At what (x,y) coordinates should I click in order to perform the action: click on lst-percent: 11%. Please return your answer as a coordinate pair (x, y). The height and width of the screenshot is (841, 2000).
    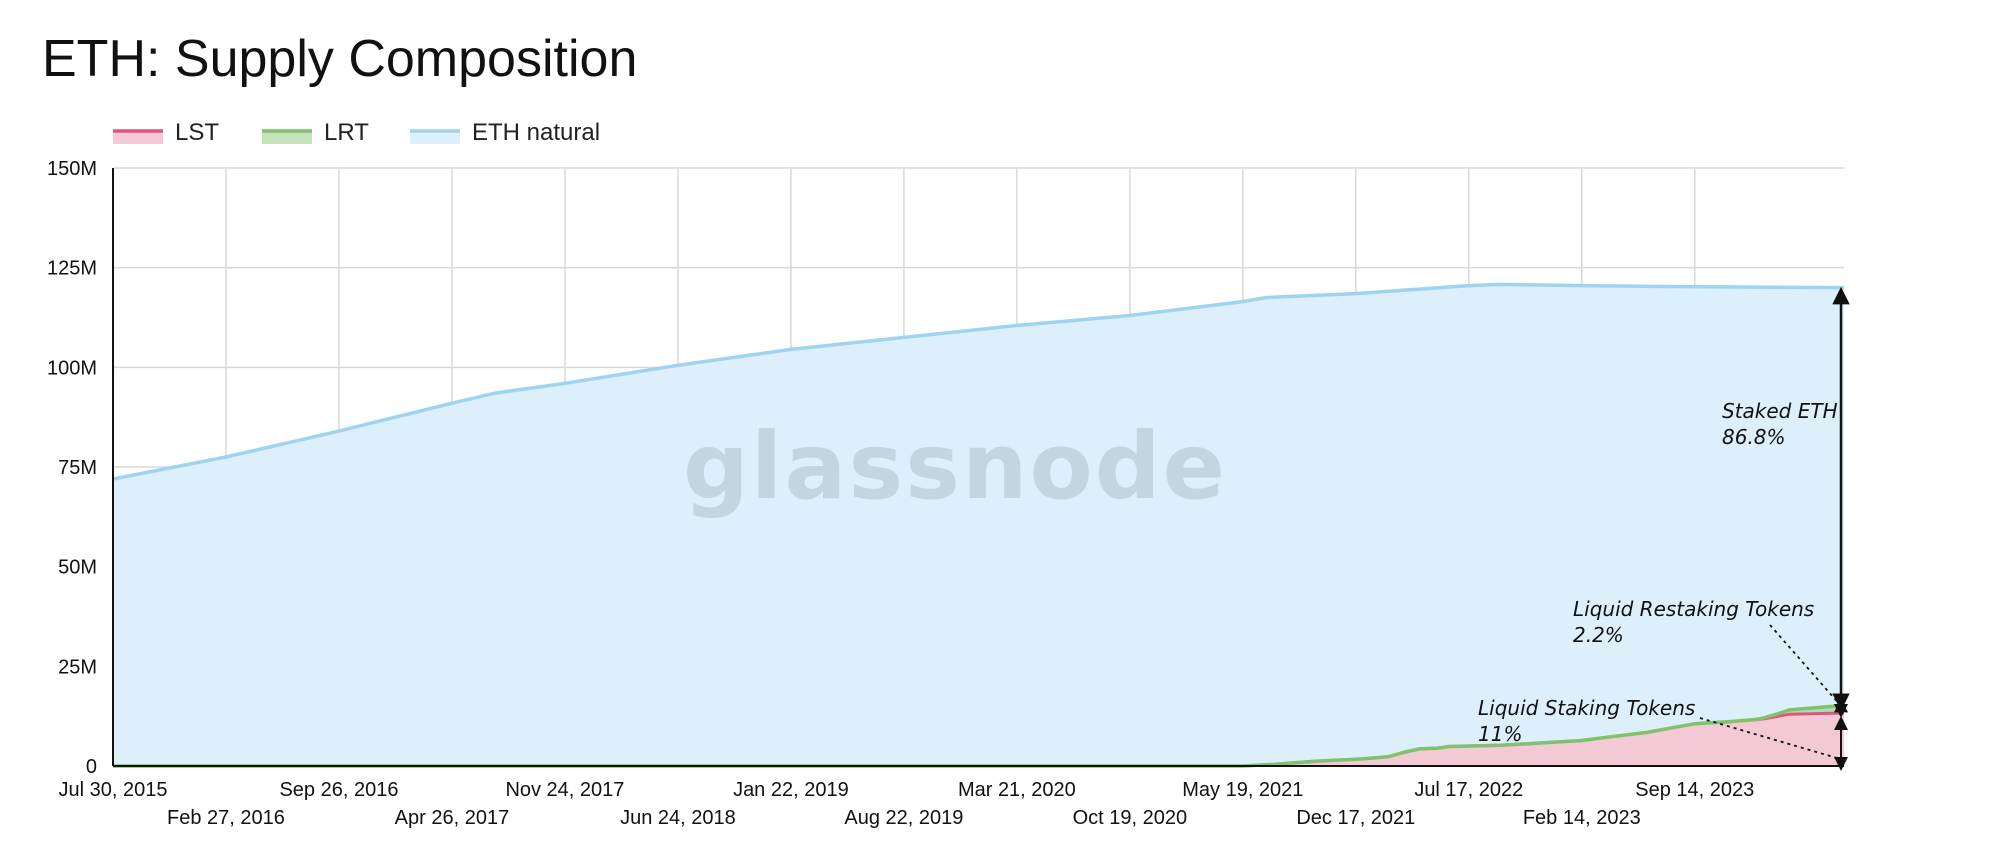
    Looking at the image, I should click on (1500, 734).